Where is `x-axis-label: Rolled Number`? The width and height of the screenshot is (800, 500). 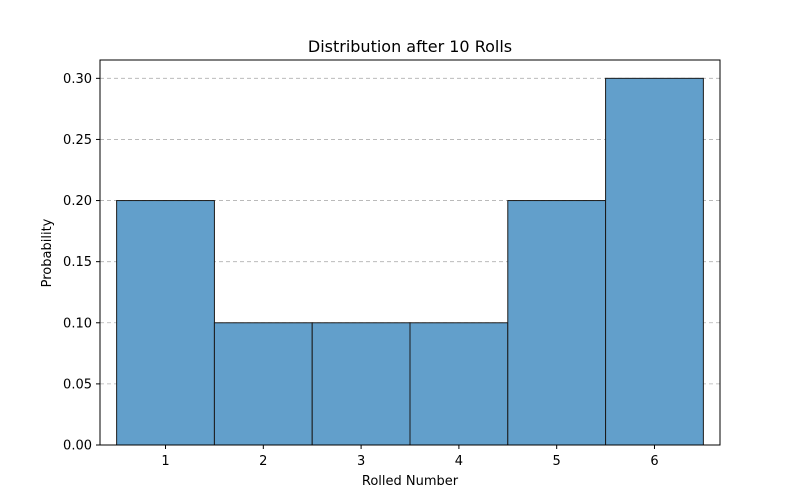 x-axis-label: Rolled Number is located at coordinates (410, 481).